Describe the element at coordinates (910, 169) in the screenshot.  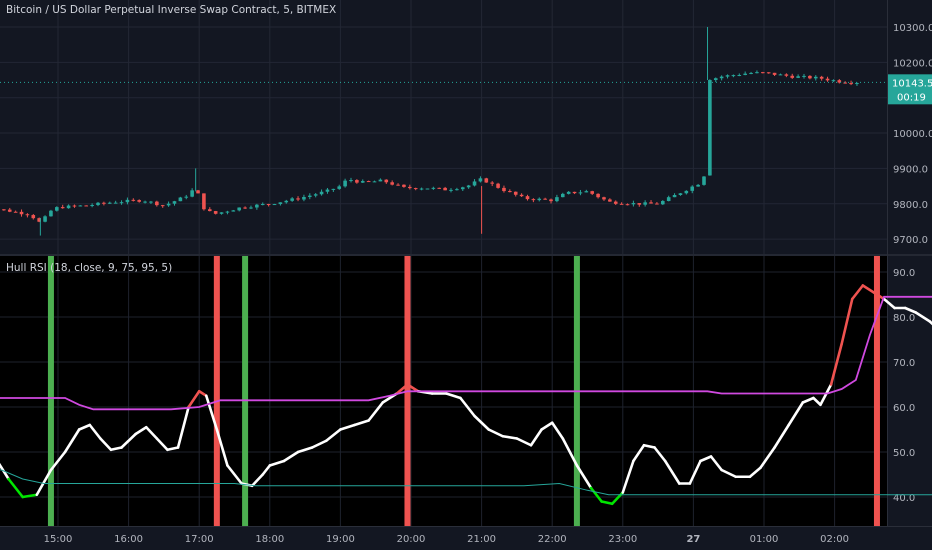
I see `price-tick-label: 9900.0` at that location.